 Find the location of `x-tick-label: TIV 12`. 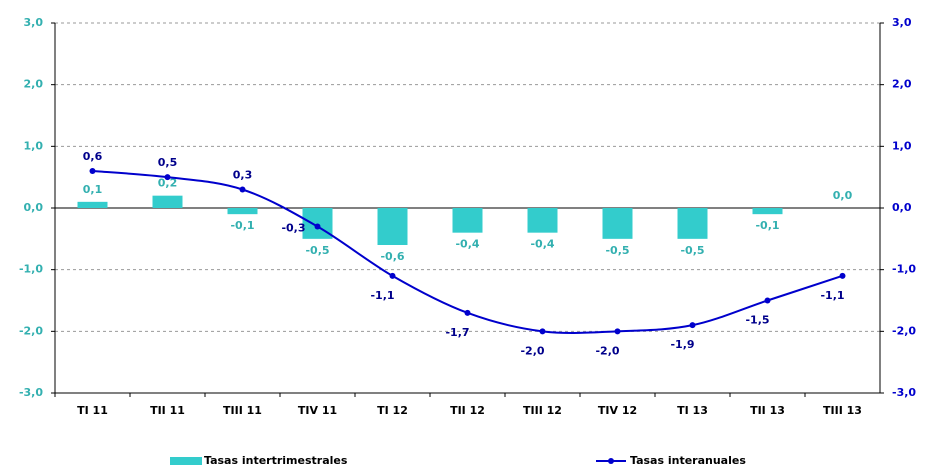

x-tick-label: TIV 12 is located at coordinates (617, 410).